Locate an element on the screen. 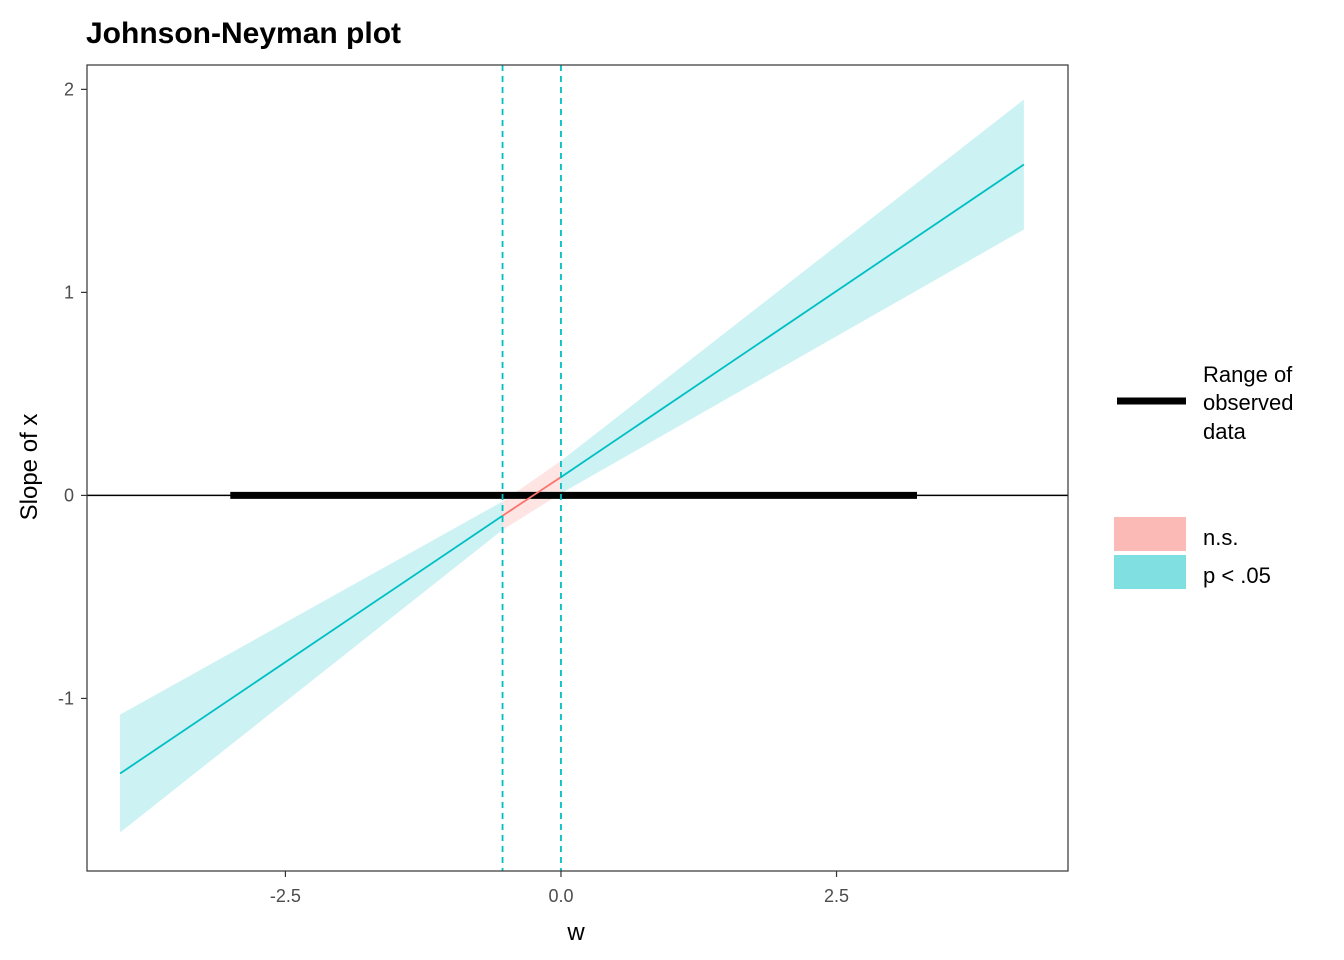 The image size is (1344, 960). slope-line-significant-high is located at coordinates (792, 320).